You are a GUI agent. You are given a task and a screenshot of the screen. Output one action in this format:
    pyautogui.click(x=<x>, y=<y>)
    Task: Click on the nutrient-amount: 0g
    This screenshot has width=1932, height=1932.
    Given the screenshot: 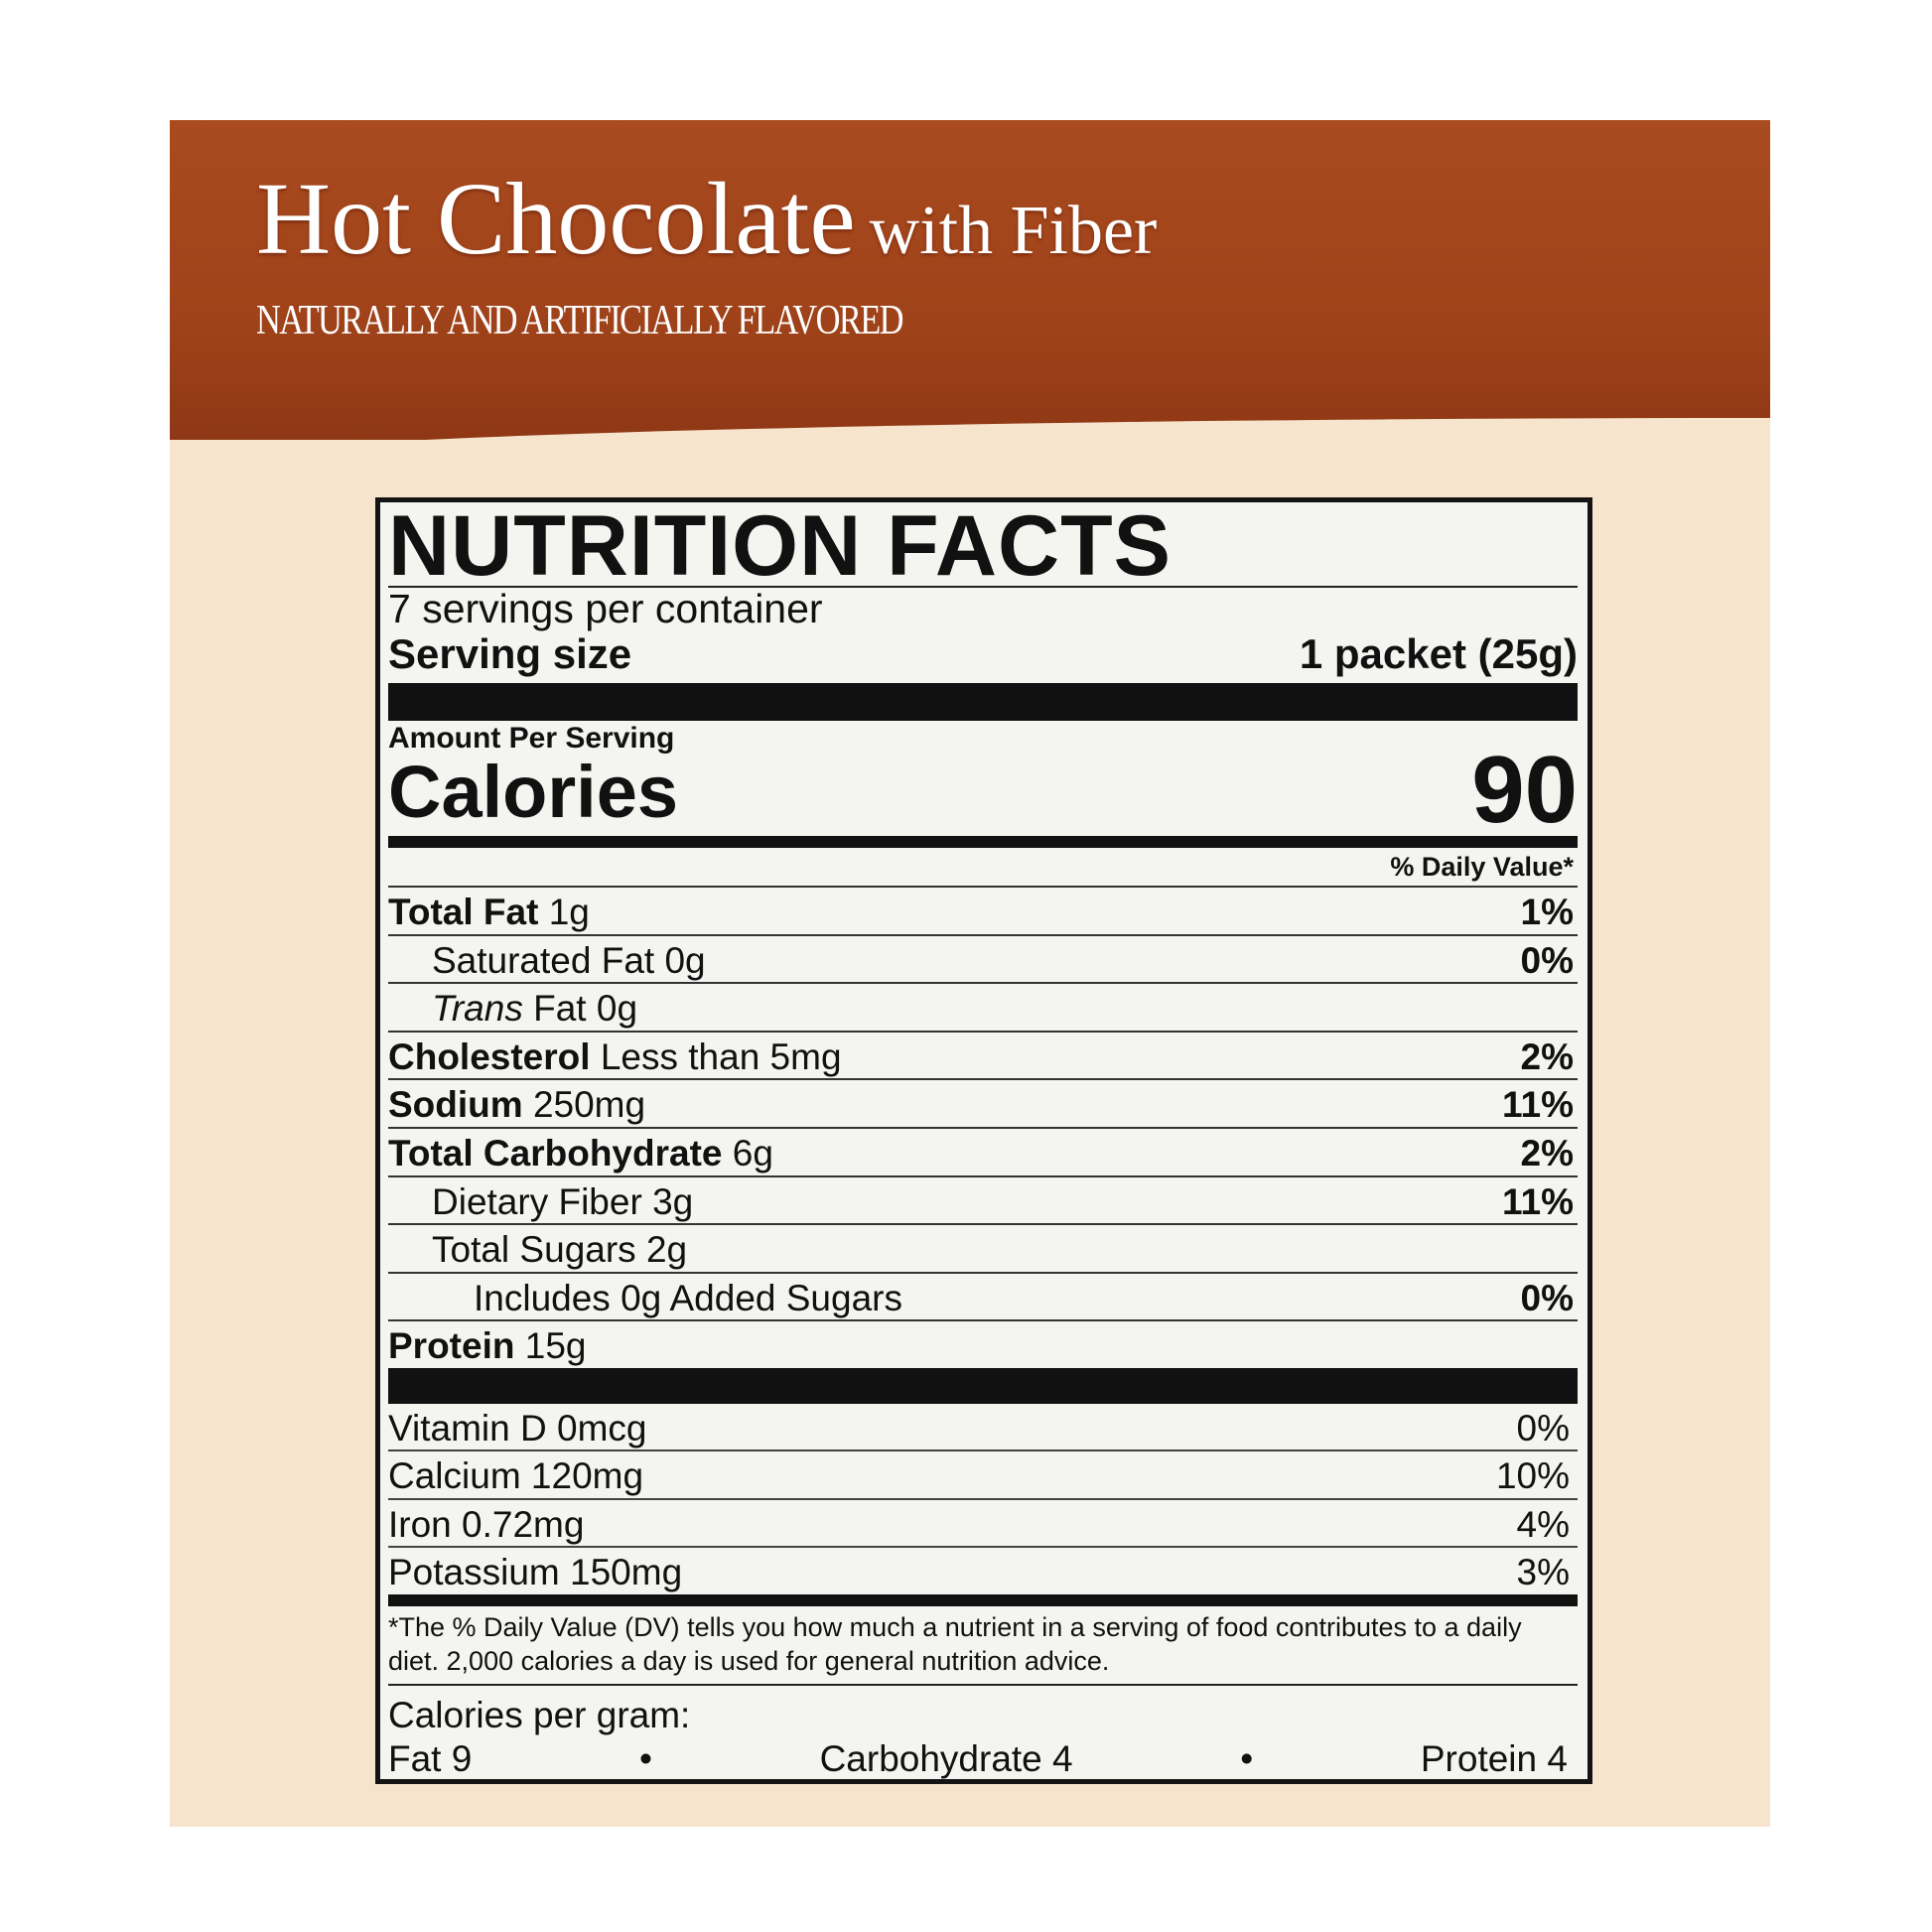 What is the action you would take?
    pyautogui.click(x=685, y=960)
    